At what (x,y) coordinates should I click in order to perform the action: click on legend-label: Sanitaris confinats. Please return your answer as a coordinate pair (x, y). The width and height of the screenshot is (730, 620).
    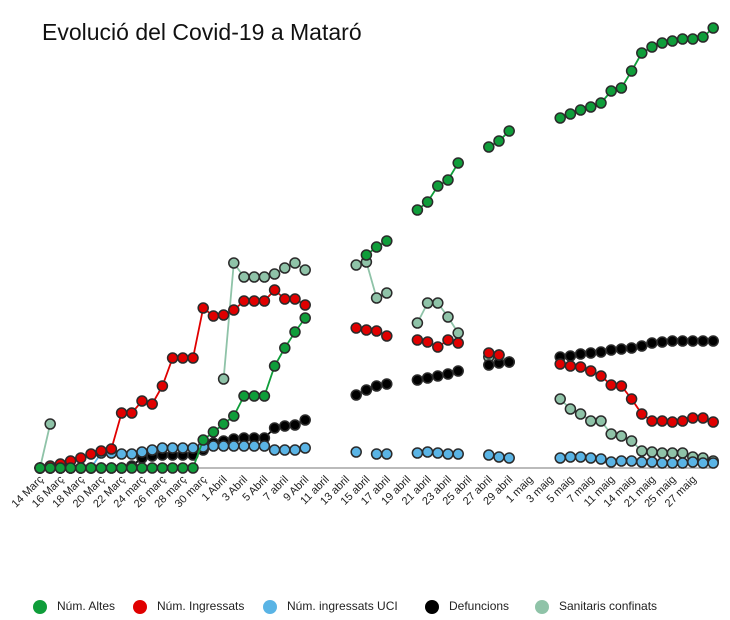
    Looking at the image, I should click on (608, 606).